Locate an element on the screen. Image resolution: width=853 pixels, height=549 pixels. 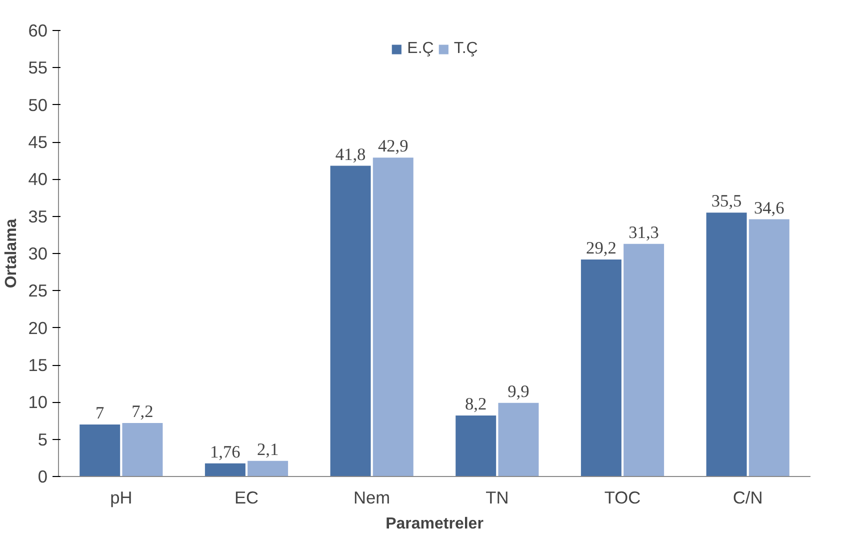
x-tick-label: TOC is located at coordinates (622, 498).